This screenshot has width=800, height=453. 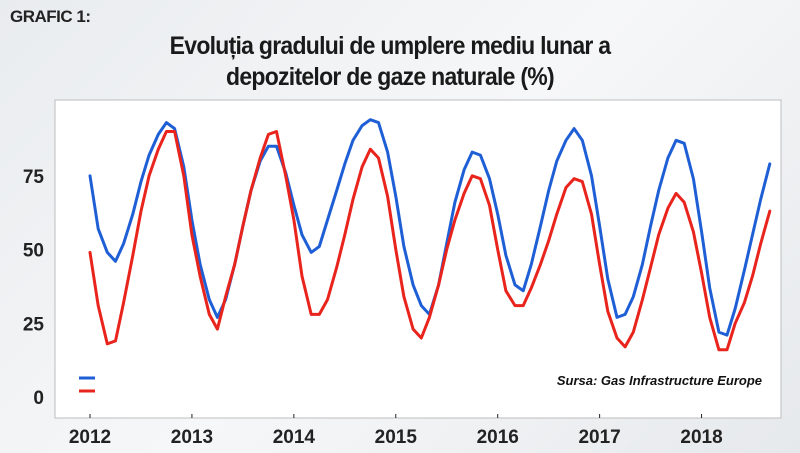 What do you see at coordinates (34, 177) in the screenshot?
I see `y-tick-label: 75` at bounding box center [34, 177].